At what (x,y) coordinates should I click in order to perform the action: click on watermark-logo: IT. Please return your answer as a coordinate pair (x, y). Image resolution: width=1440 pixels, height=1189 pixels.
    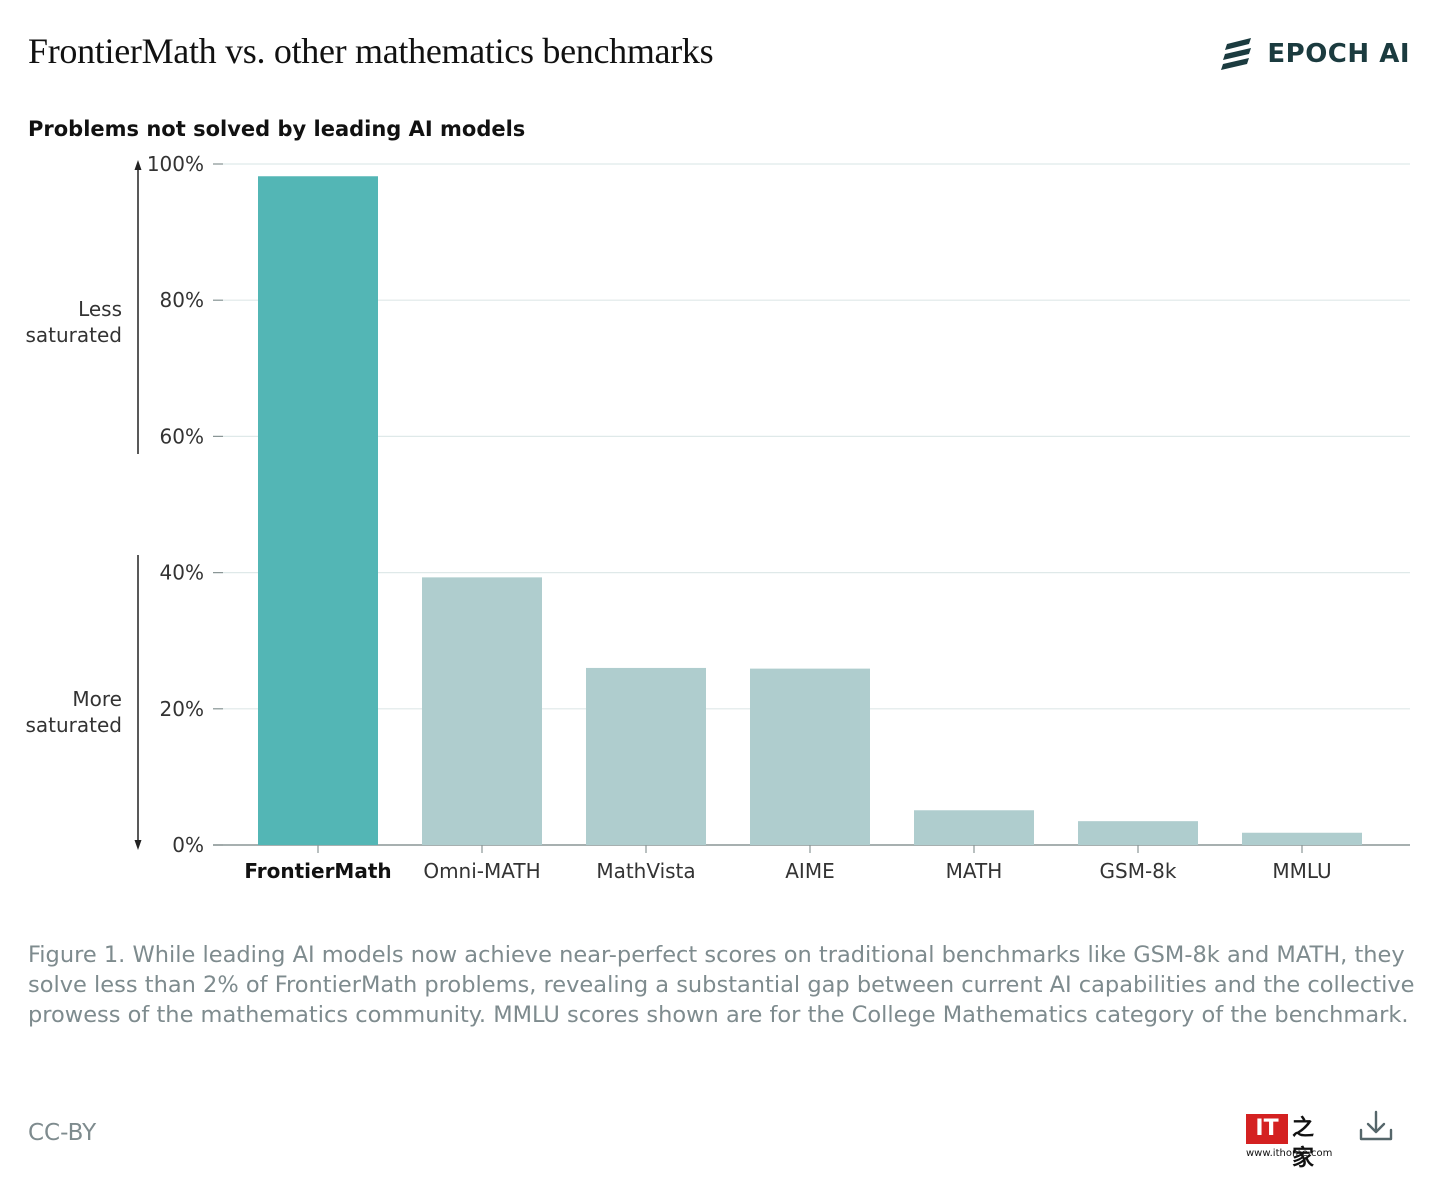
    Looking at the image, I should click on (1267, 1129).